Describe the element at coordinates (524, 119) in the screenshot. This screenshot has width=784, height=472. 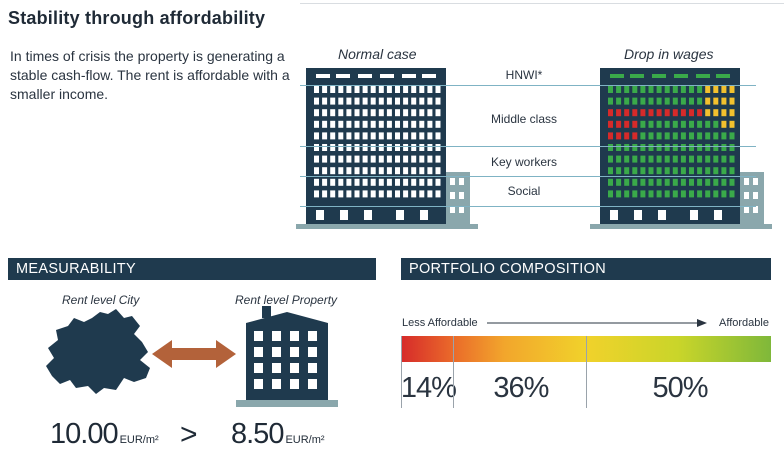
I see `band-label-middle-class: Middle class` at that location.